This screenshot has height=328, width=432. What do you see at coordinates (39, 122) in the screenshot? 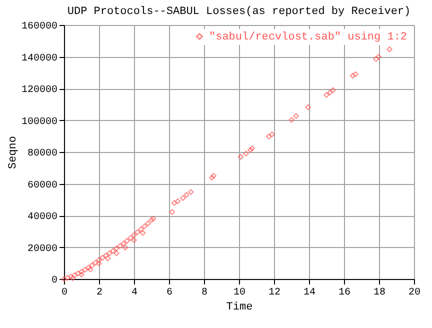
I see `y-tick-label: 100000` at bounding box center [39, 122].